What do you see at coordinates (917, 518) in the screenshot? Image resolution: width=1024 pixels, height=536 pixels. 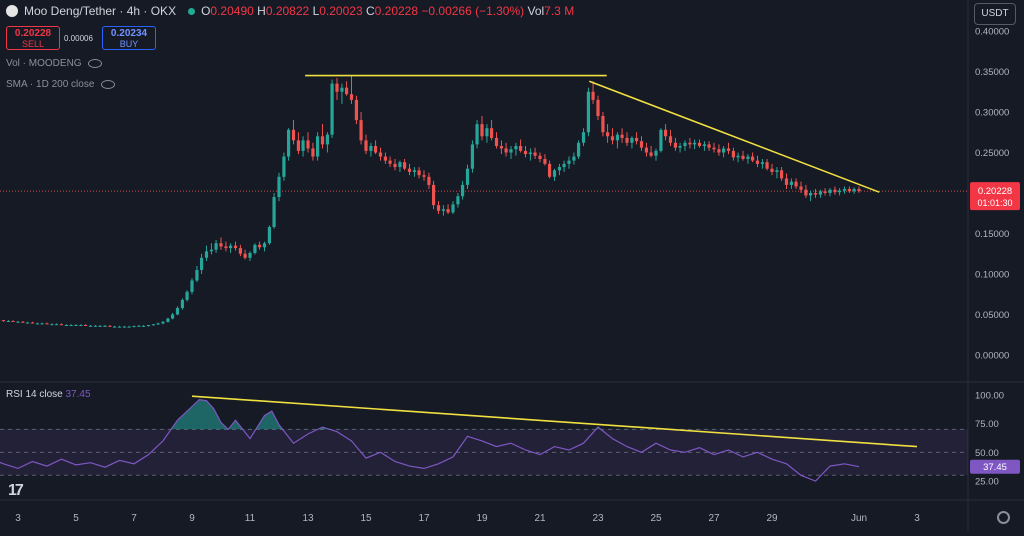 I see `time-axis-tick-label: 3` at bounding box center [917, 518].